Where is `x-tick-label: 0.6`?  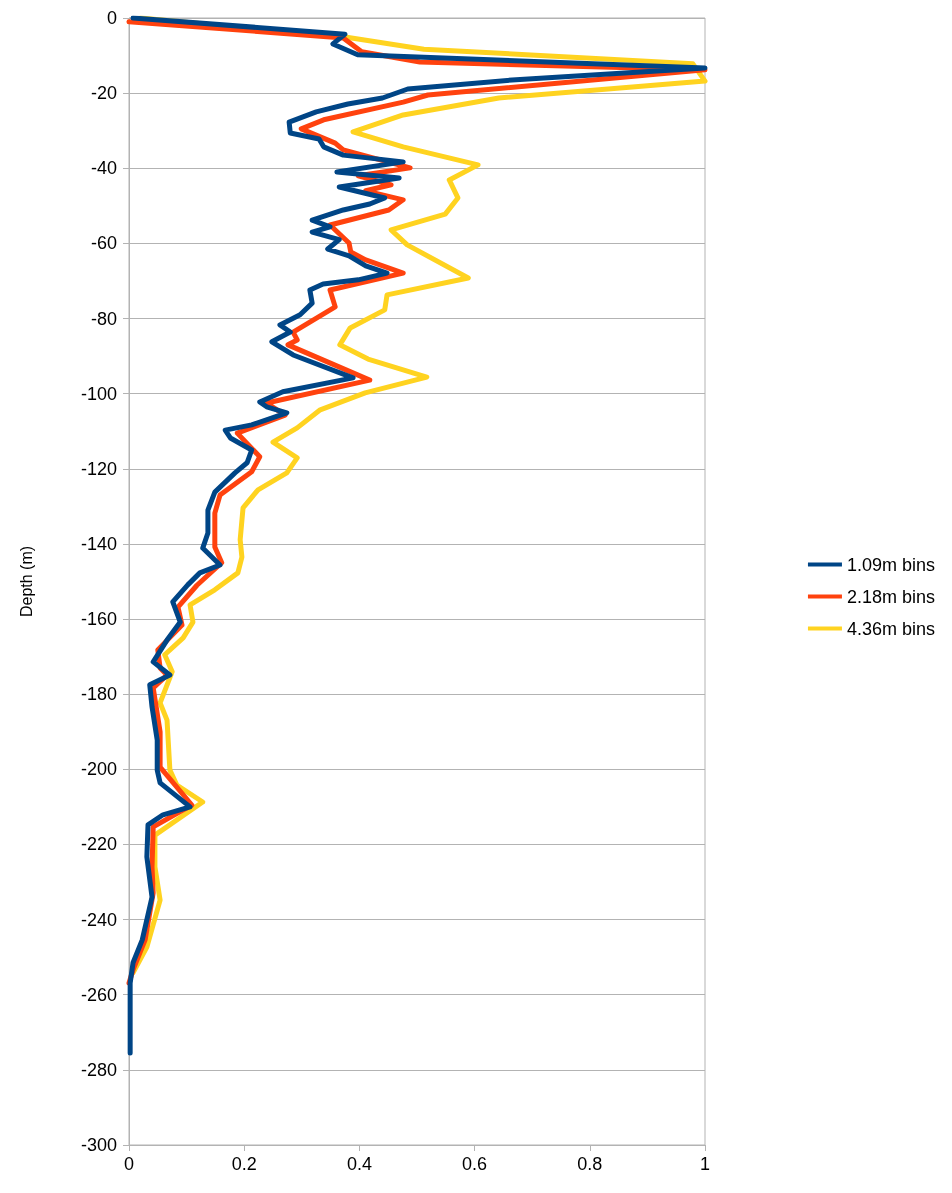
x-tick-label: 0.6 is located at coordinates (475, 1164).